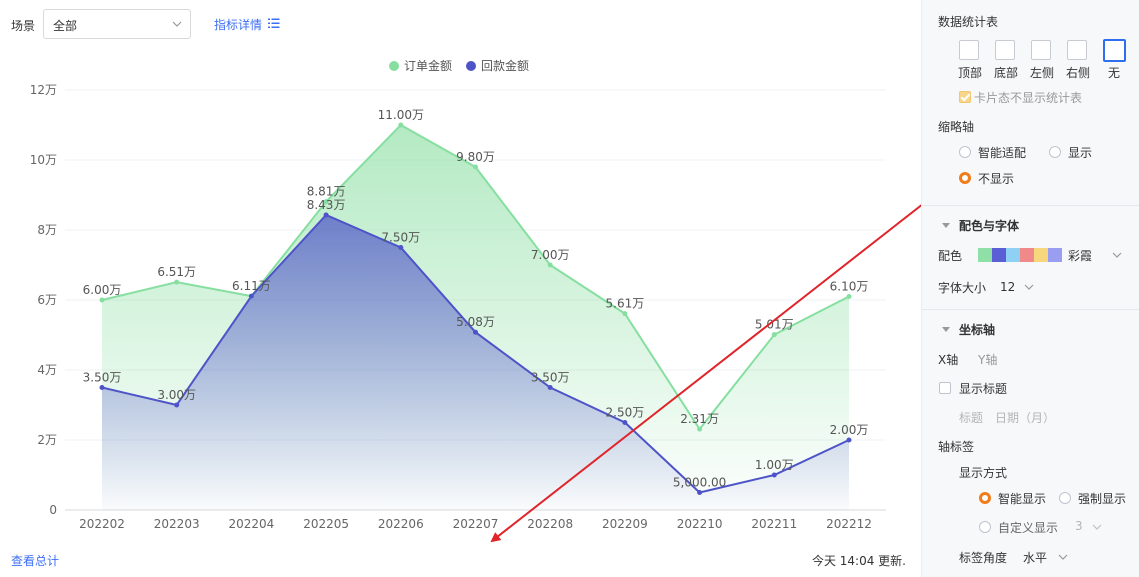  Describe the element at coordinates (326, 192) in the screenshot. I see `data-label: 8.81万` at that location.